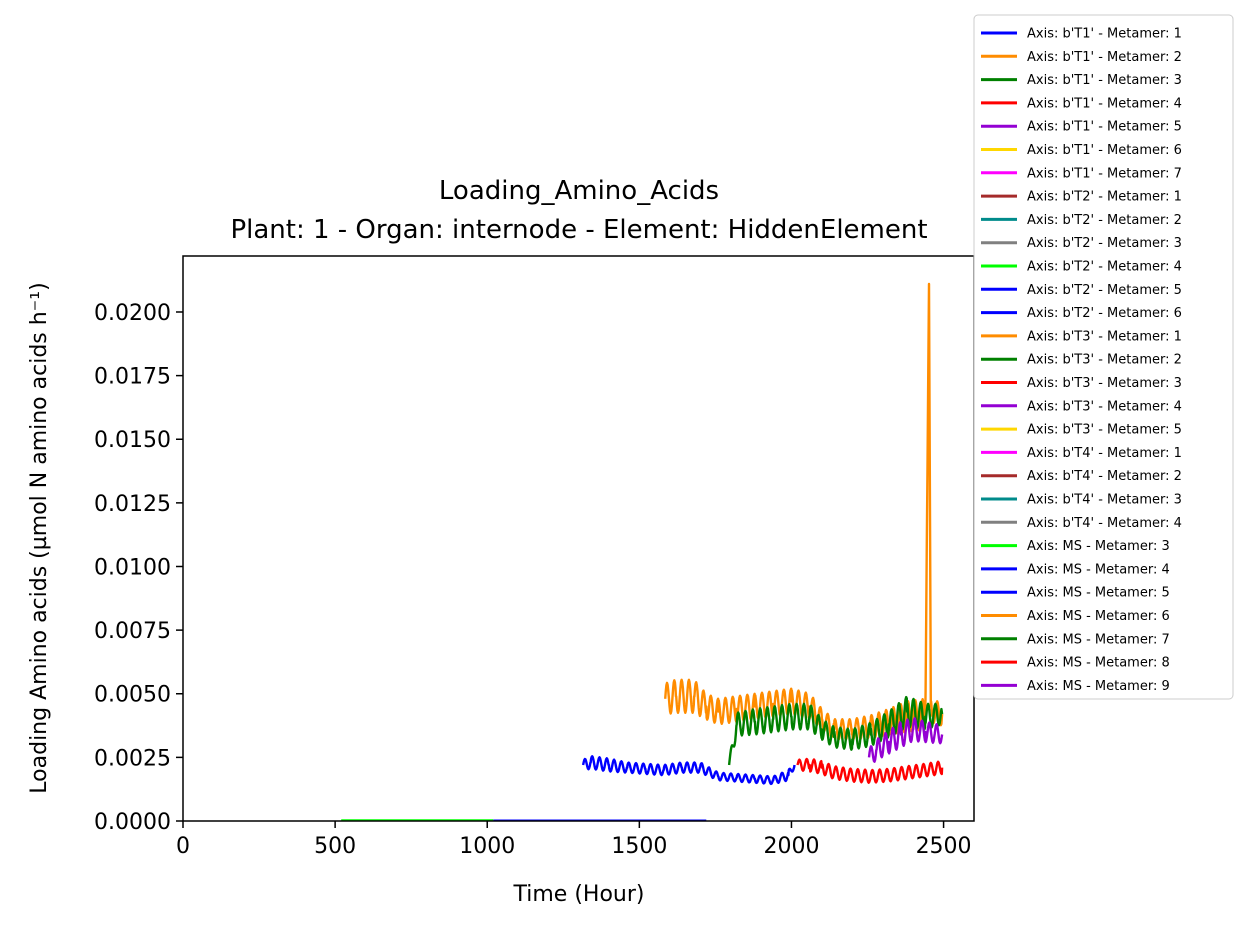 This screenshot has width=1252, height=928. What do you see at coordinates (1098, 616) in the screenshot?
I see `legend-entry: Axis: MS - Metamer: 6` at bounding box center [1098, 616].